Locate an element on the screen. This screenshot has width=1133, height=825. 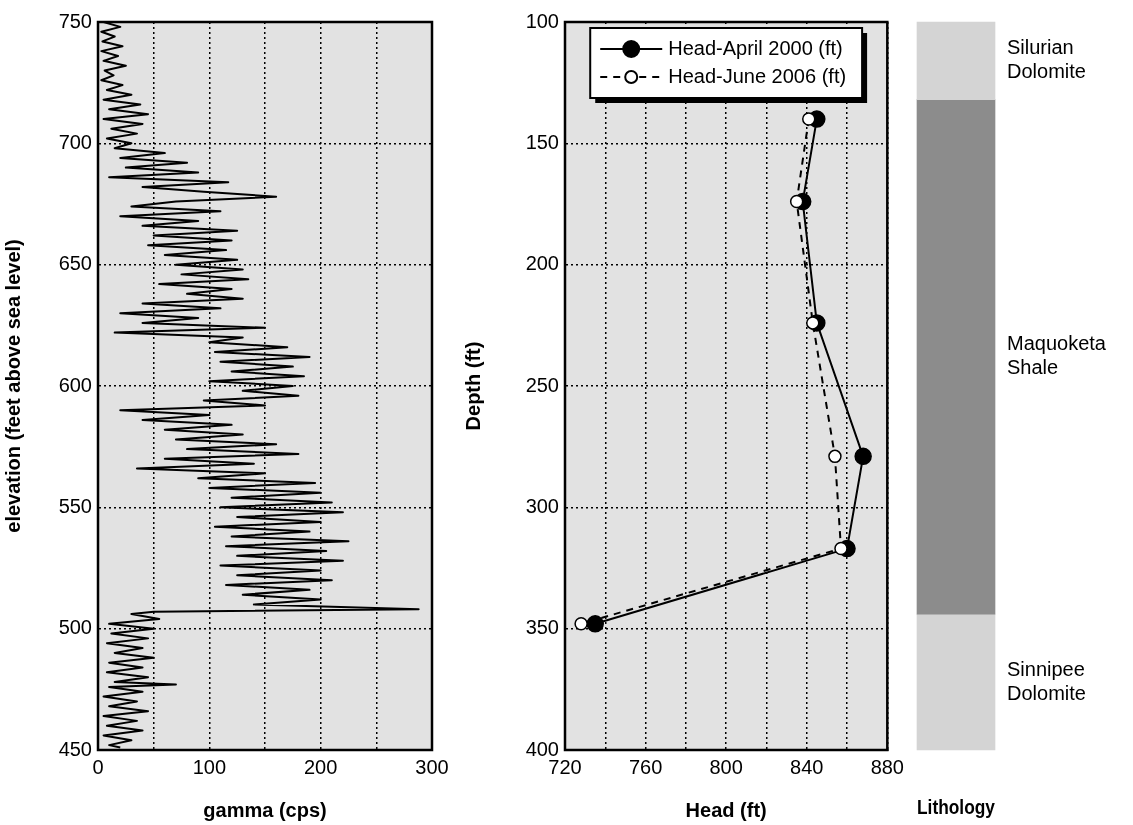
x-tick-label: 0 is located at coordinates (98, 766).